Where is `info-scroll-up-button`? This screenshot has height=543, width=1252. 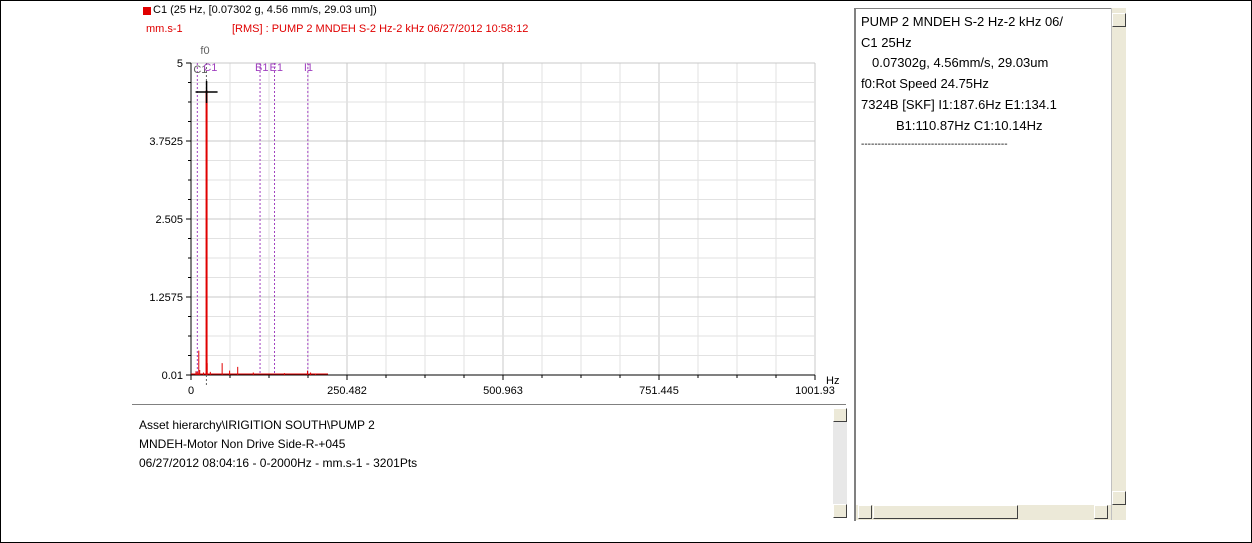
info-scroll-up-button is located at coordinates (840, 415).